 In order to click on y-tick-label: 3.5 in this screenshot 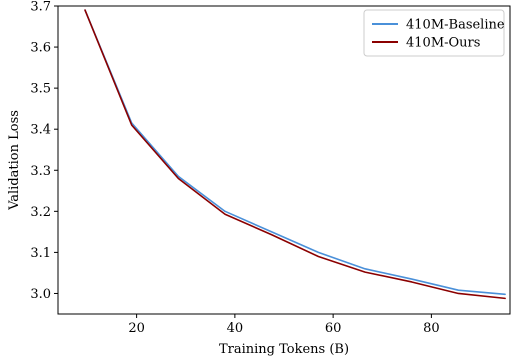, I will do `click(40, 89)`.